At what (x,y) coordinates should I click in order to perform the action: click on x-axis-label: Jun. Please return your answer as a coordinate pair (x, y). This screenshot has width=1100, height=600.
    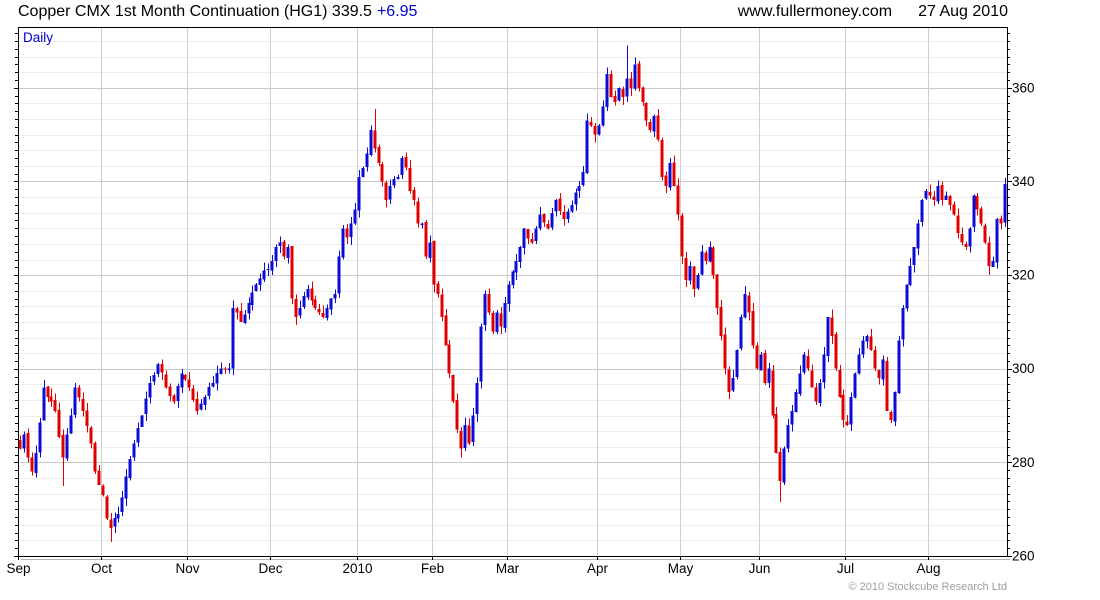
    Looking at the image, I should click on (760, 568).